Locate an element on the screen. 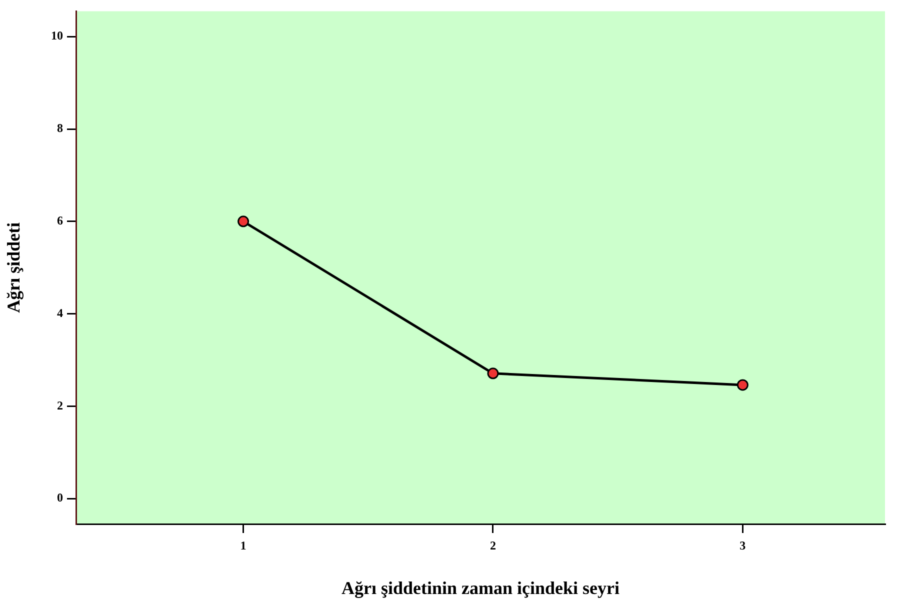 The height and width of the screenshot is (604, 901). x-axis-title: Ağrı şiddetinin zaman içindeki seyri is located at coordinates (480, 588).